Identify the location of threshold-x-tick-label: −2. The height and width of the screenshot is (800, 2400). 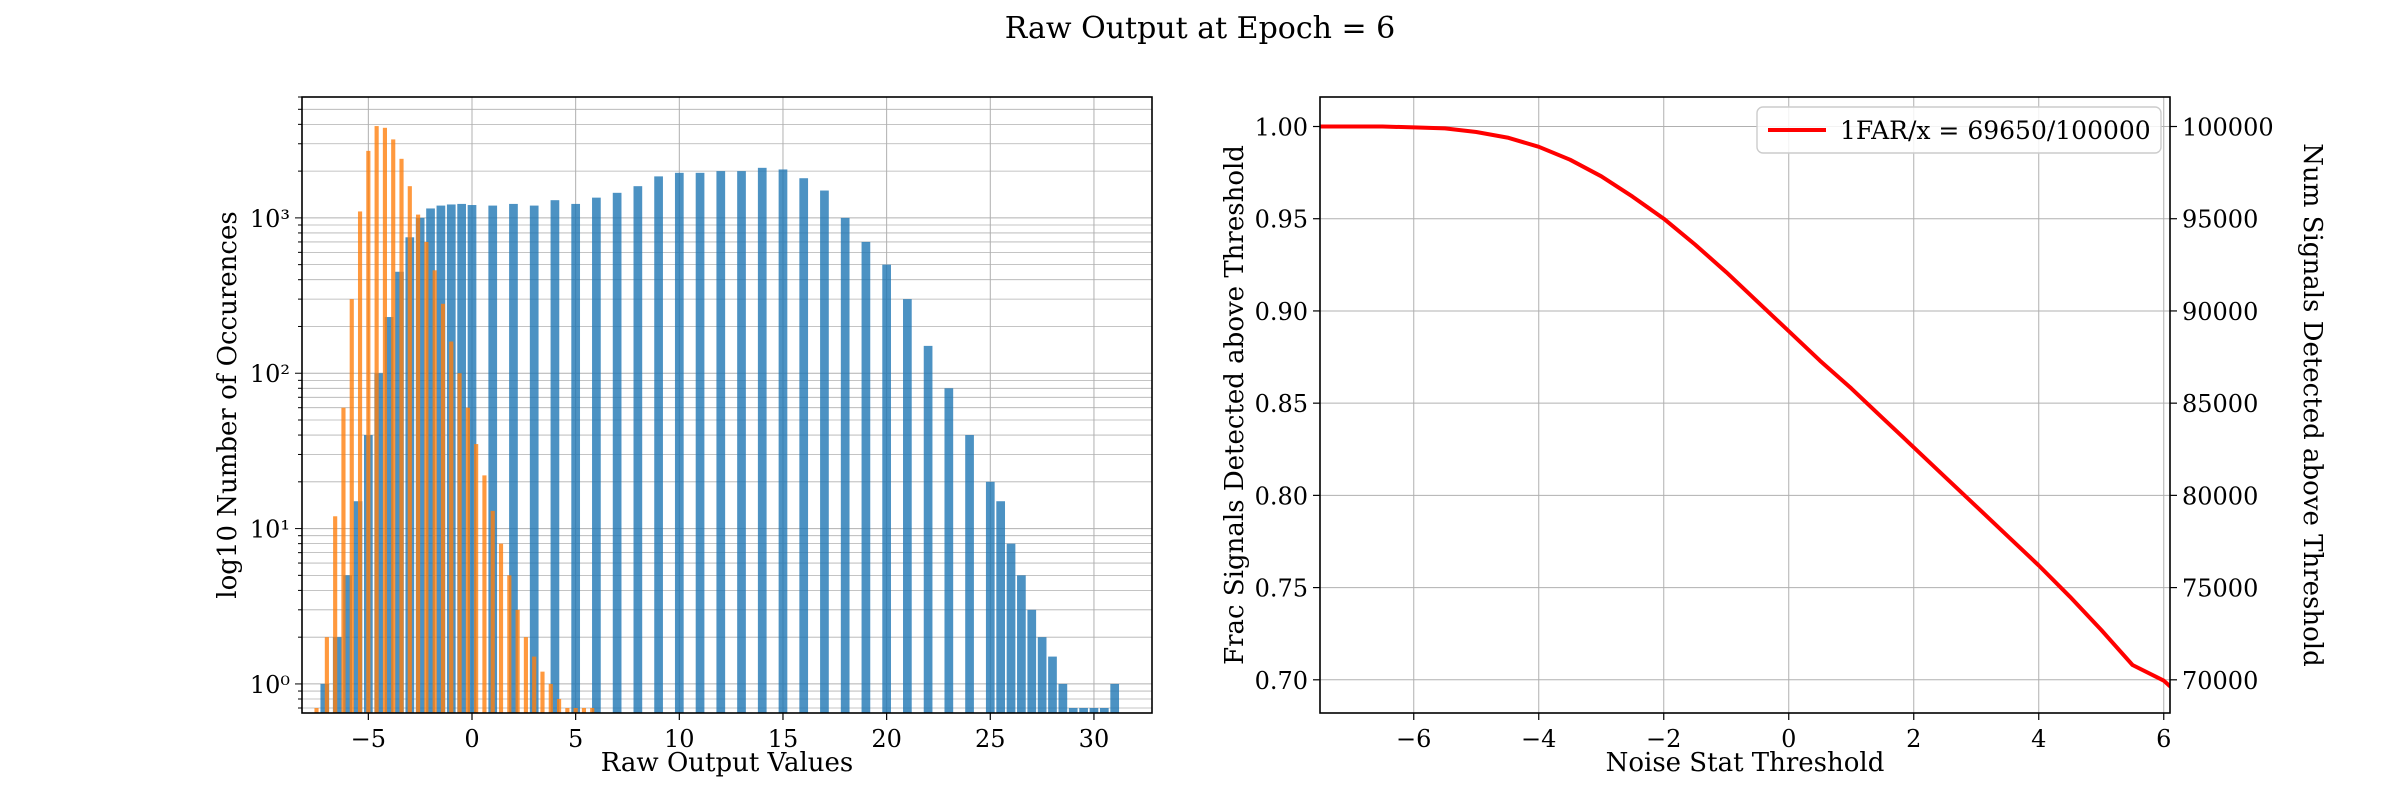
(1663, 739).